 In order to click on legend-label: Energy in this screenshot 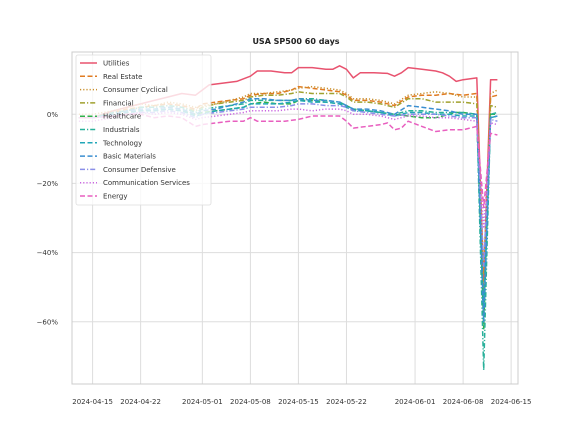, I will do `click(115, 197)`.